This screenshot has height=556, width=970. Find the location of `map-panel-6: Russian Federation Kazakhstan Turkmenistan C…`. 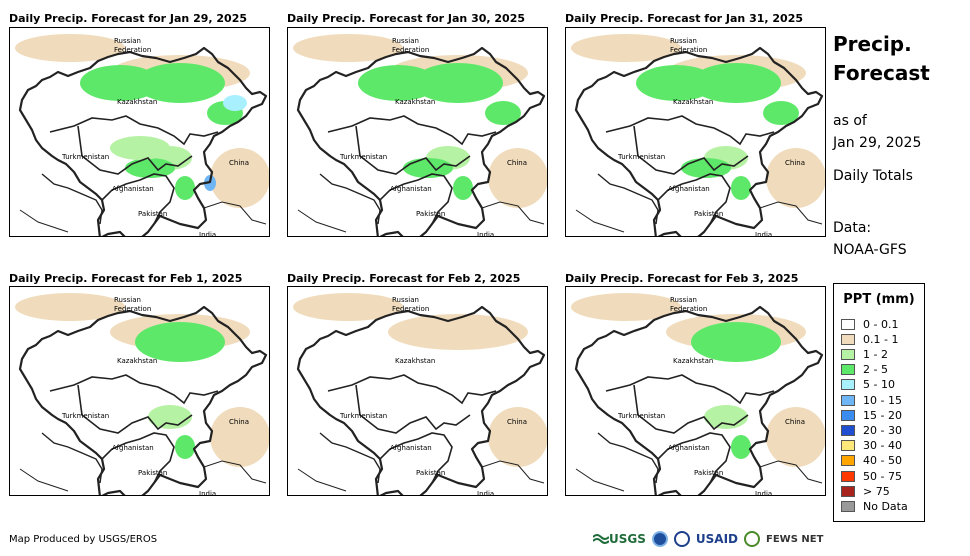

map-panel-6: Russian Federation Kazakhstan Turkmenistan C… is located at coordinates (695, 391).